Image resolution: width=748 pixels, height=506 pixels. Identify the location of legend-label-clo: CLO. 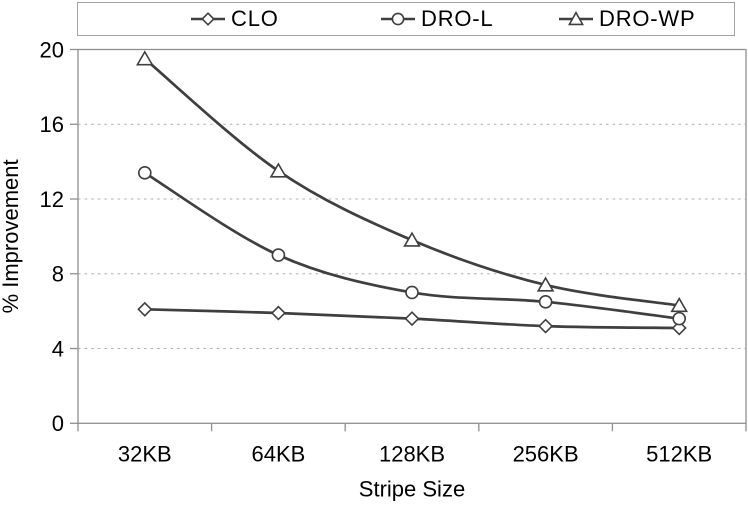
(255, 18).